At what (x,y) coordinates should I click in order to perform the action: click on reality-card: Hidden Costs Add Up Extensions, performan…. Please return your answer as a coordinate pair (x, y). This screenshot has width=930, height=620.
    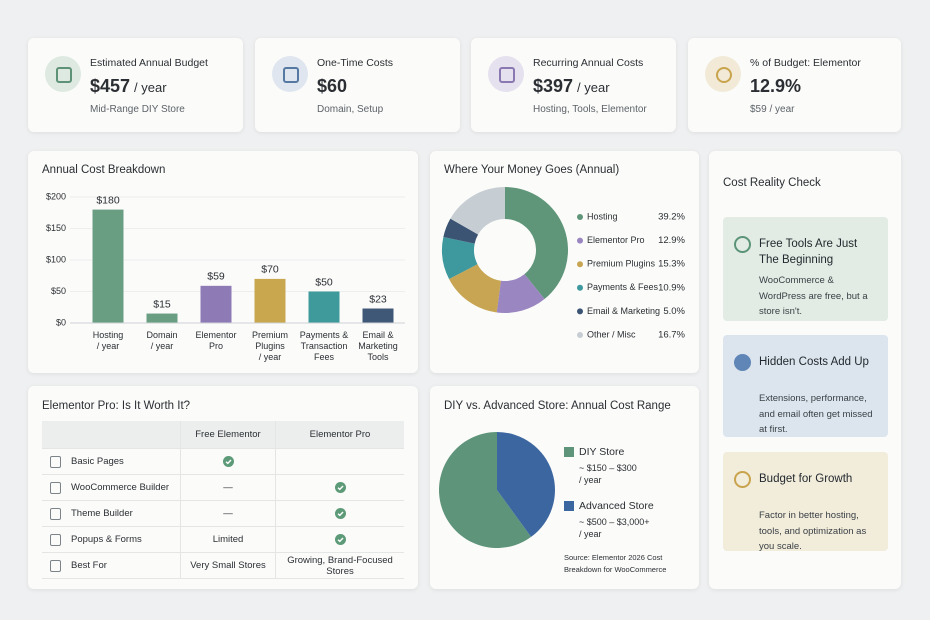
    Looking at the image, I should click on (805, 386).